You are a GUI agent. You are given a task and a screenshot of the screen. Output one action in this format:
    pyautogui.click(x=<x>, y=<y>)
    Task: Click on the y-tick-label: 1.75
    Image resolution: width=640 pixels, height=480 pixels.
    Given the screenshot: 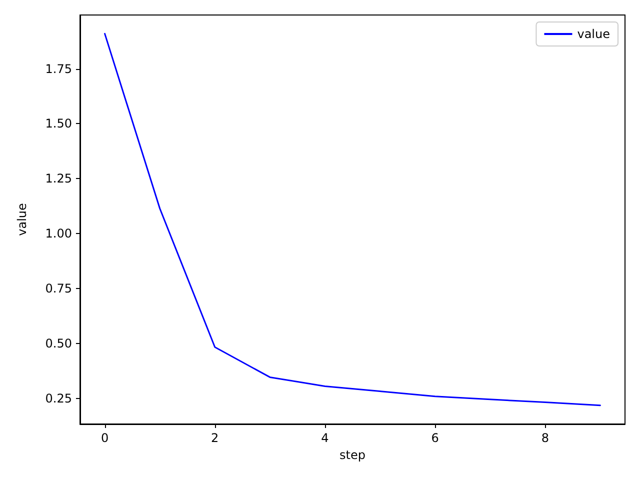 What is the action you would take?
    pyautogui.click(x=58, y=69)
    